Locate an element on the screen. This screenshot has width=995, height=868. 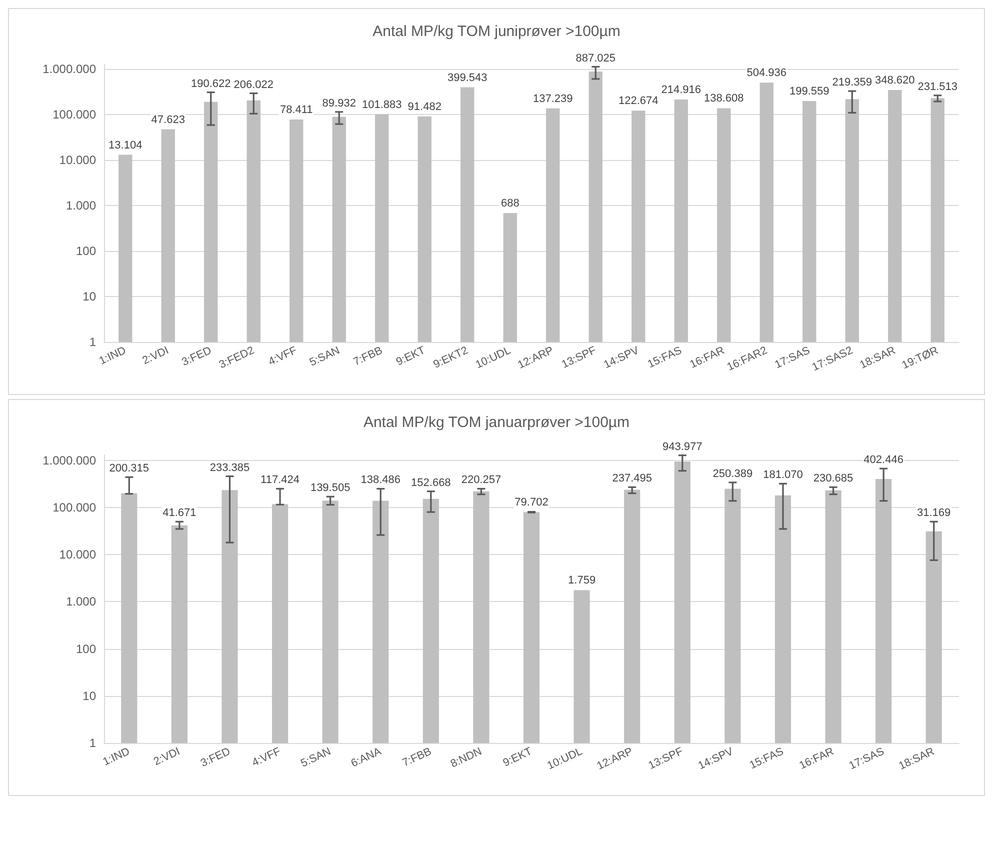
data-label: 887.025 is located at coordinates (596, 58).